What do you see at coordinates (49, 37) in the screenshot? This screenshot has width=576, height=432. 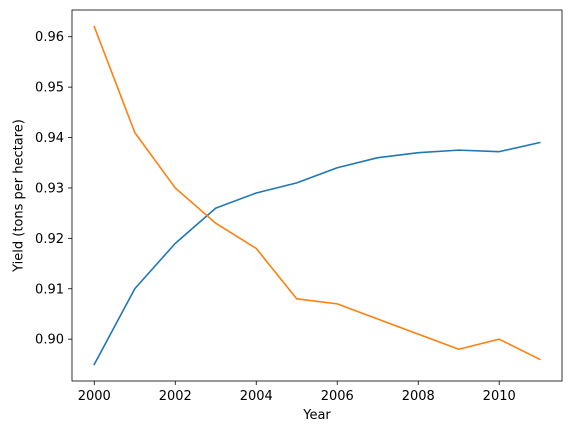 I see `y-tick-label: 0.96` at bounding box center [49, 37].